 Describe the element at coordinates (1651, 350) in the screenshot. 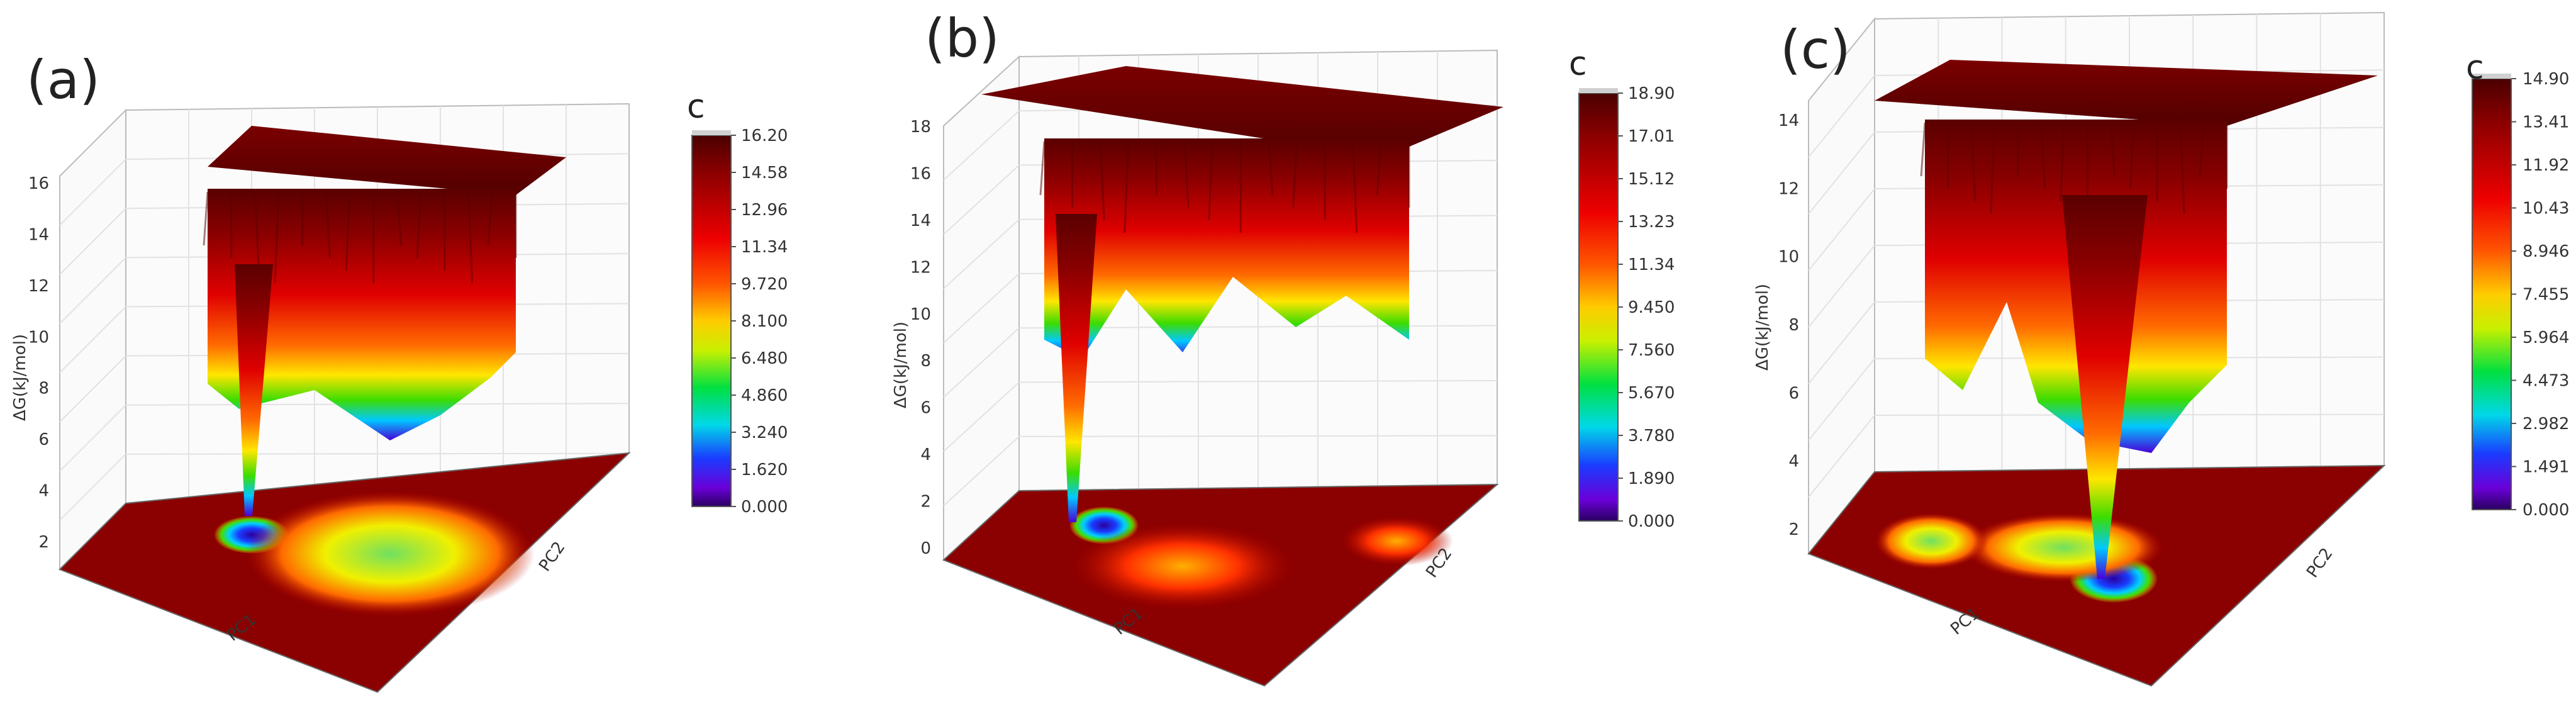

I see `colorbar-tick-label: 7.560` at that location.